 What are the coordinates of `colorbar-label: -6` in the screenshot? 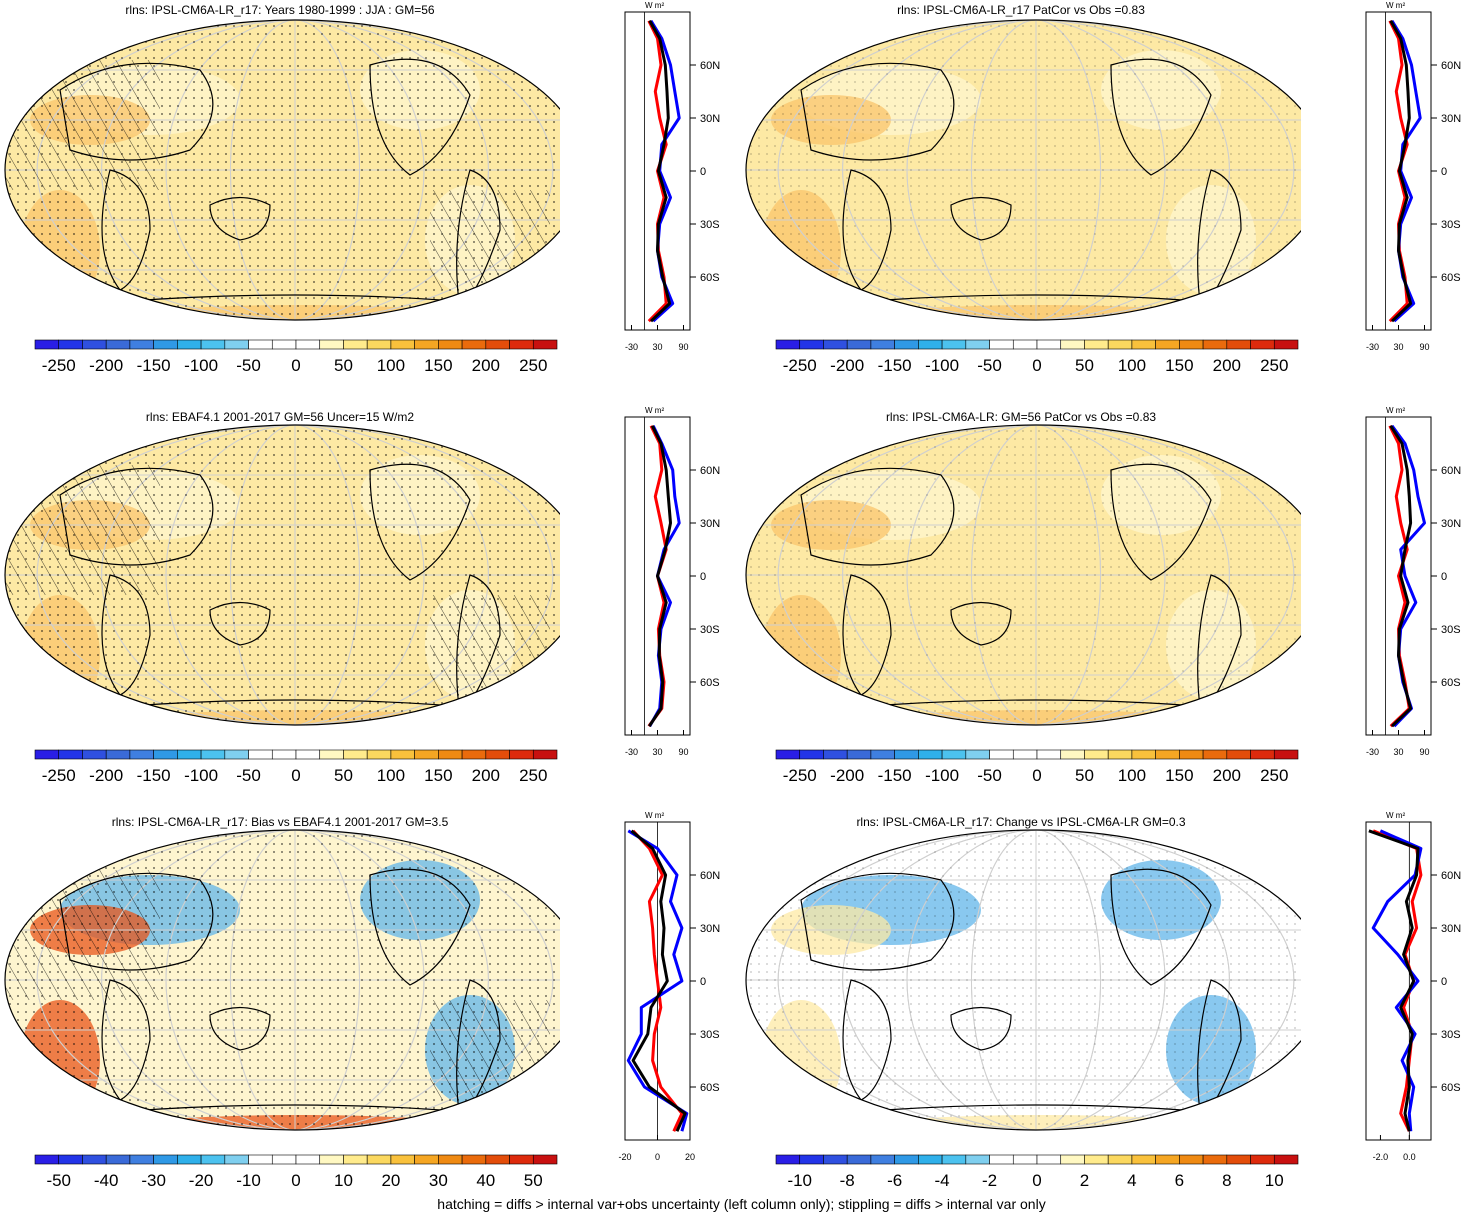 It's located at (894, 1180).